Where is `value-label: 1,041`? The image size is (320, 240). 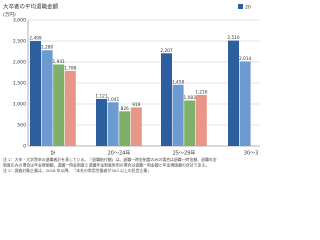 value-label: 1,041 is located at coordinates (113, 100).